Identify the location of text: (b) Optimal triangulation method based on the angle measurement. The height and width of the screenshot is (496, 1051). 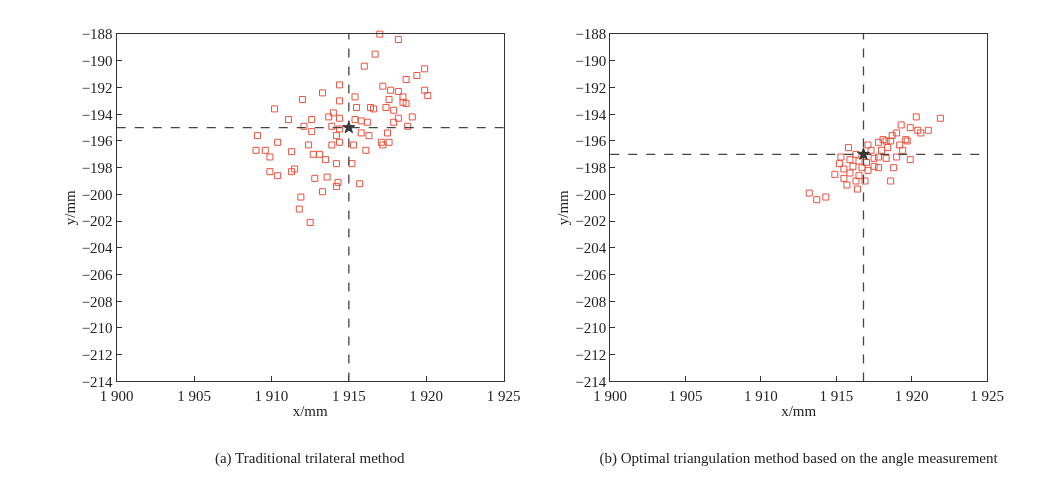
(799, 458).